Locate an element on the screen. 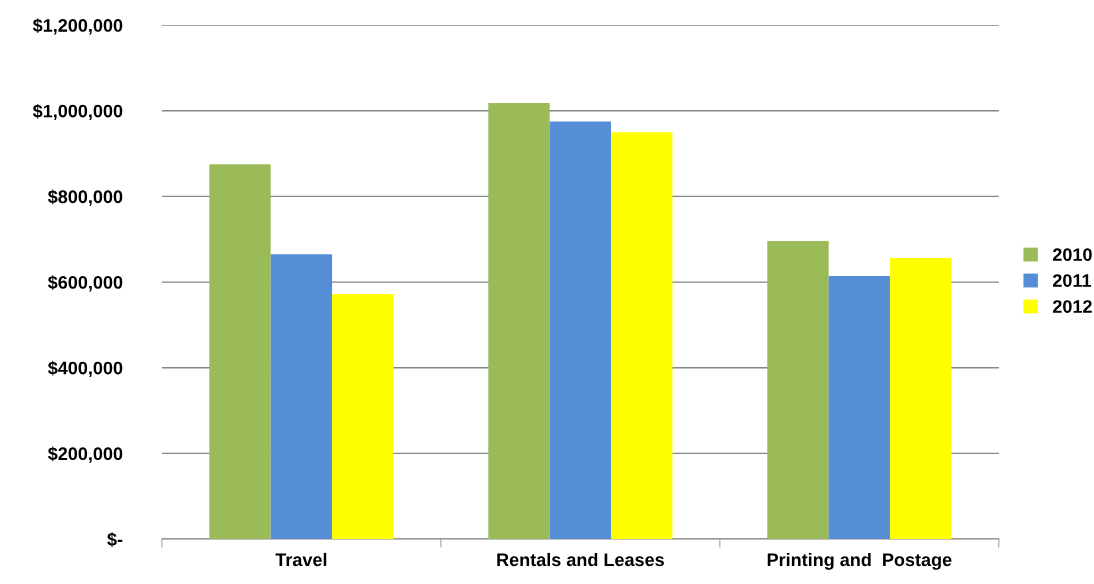  y-tick-label: $1,000,000 is located at coordinates (77, 112).